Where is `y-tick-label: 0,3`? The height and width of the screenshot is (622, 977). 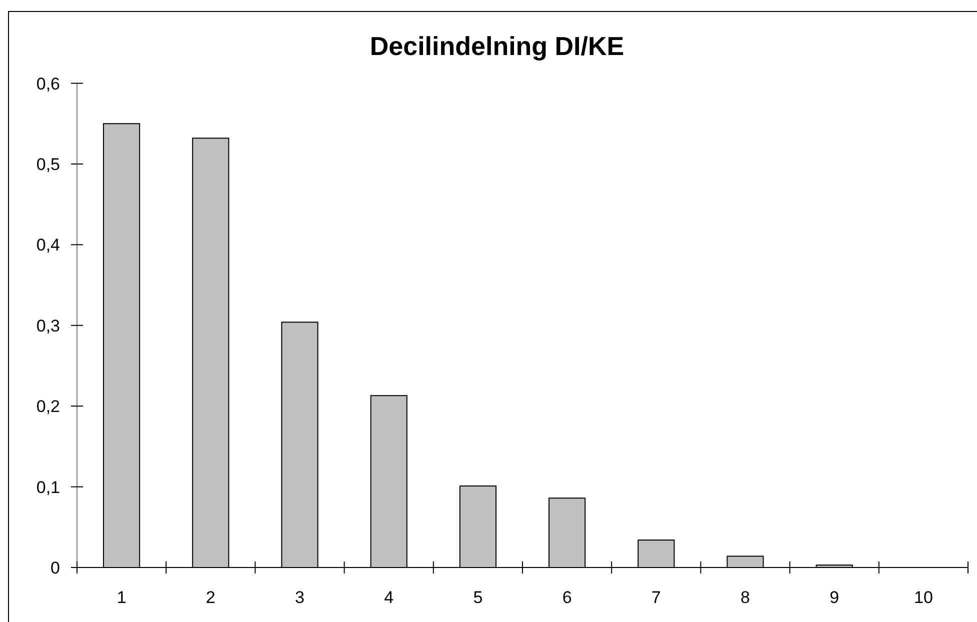
y-tick-label: 0,3 is located at coordinates (48, 326).